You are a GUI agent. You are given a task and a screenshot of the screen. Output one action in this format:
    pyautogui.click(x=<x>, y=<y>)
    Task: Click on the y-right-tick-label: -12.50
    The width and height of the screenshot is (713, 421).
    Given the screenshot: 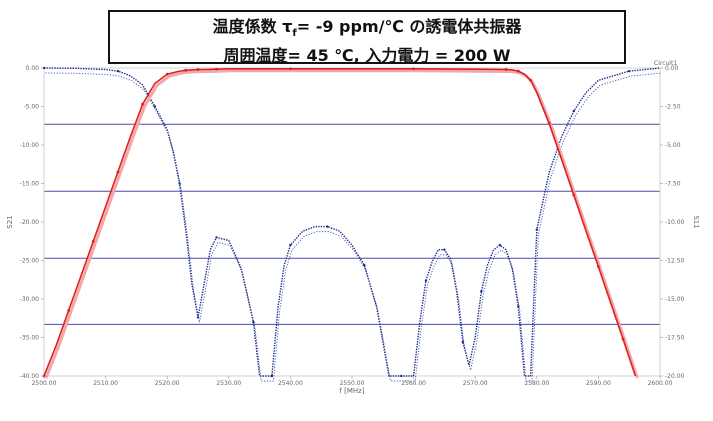 What is the action you would take?
    pyautogui.click(x=675, y=261)
    